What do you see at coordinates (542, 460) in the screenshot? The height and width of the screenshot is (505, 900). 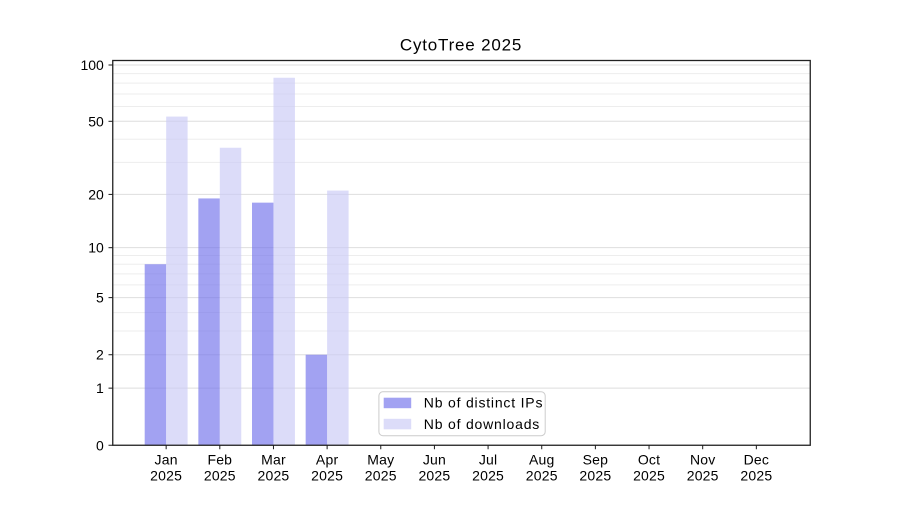 I see `svg-text: Aug` at bounding box center [542, 460].